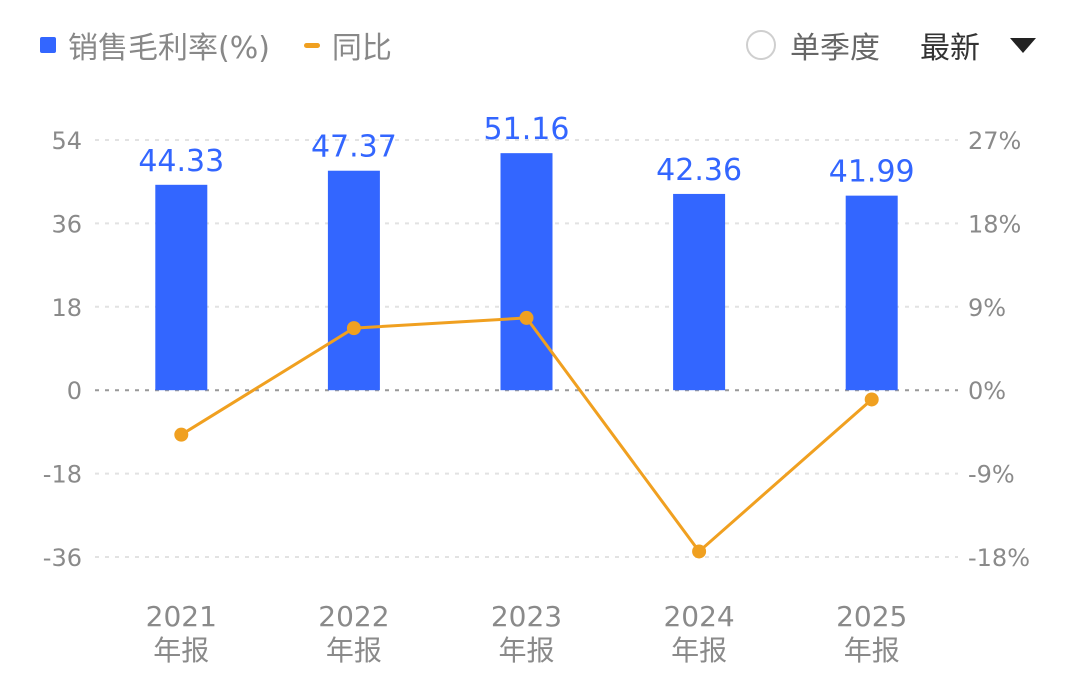  Describe the element at coordinates (361, 48) in the screenshot. I see `legend-line-label: 同比` at that location.